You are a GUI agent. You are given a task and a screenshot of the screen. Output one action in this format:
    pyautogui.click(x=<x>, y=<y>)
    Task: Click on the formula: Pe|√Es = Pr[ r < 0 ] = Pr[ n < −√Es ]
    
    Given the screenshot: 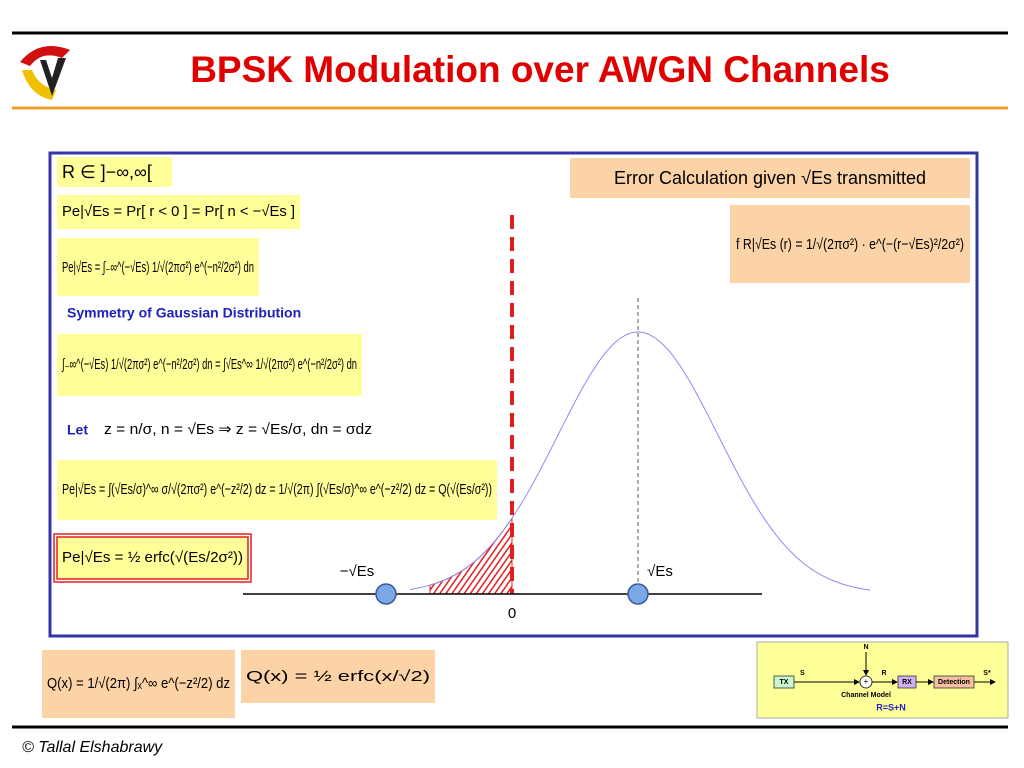 What is the action you would take?
    pyautogui.click(x=178, y=211)
    